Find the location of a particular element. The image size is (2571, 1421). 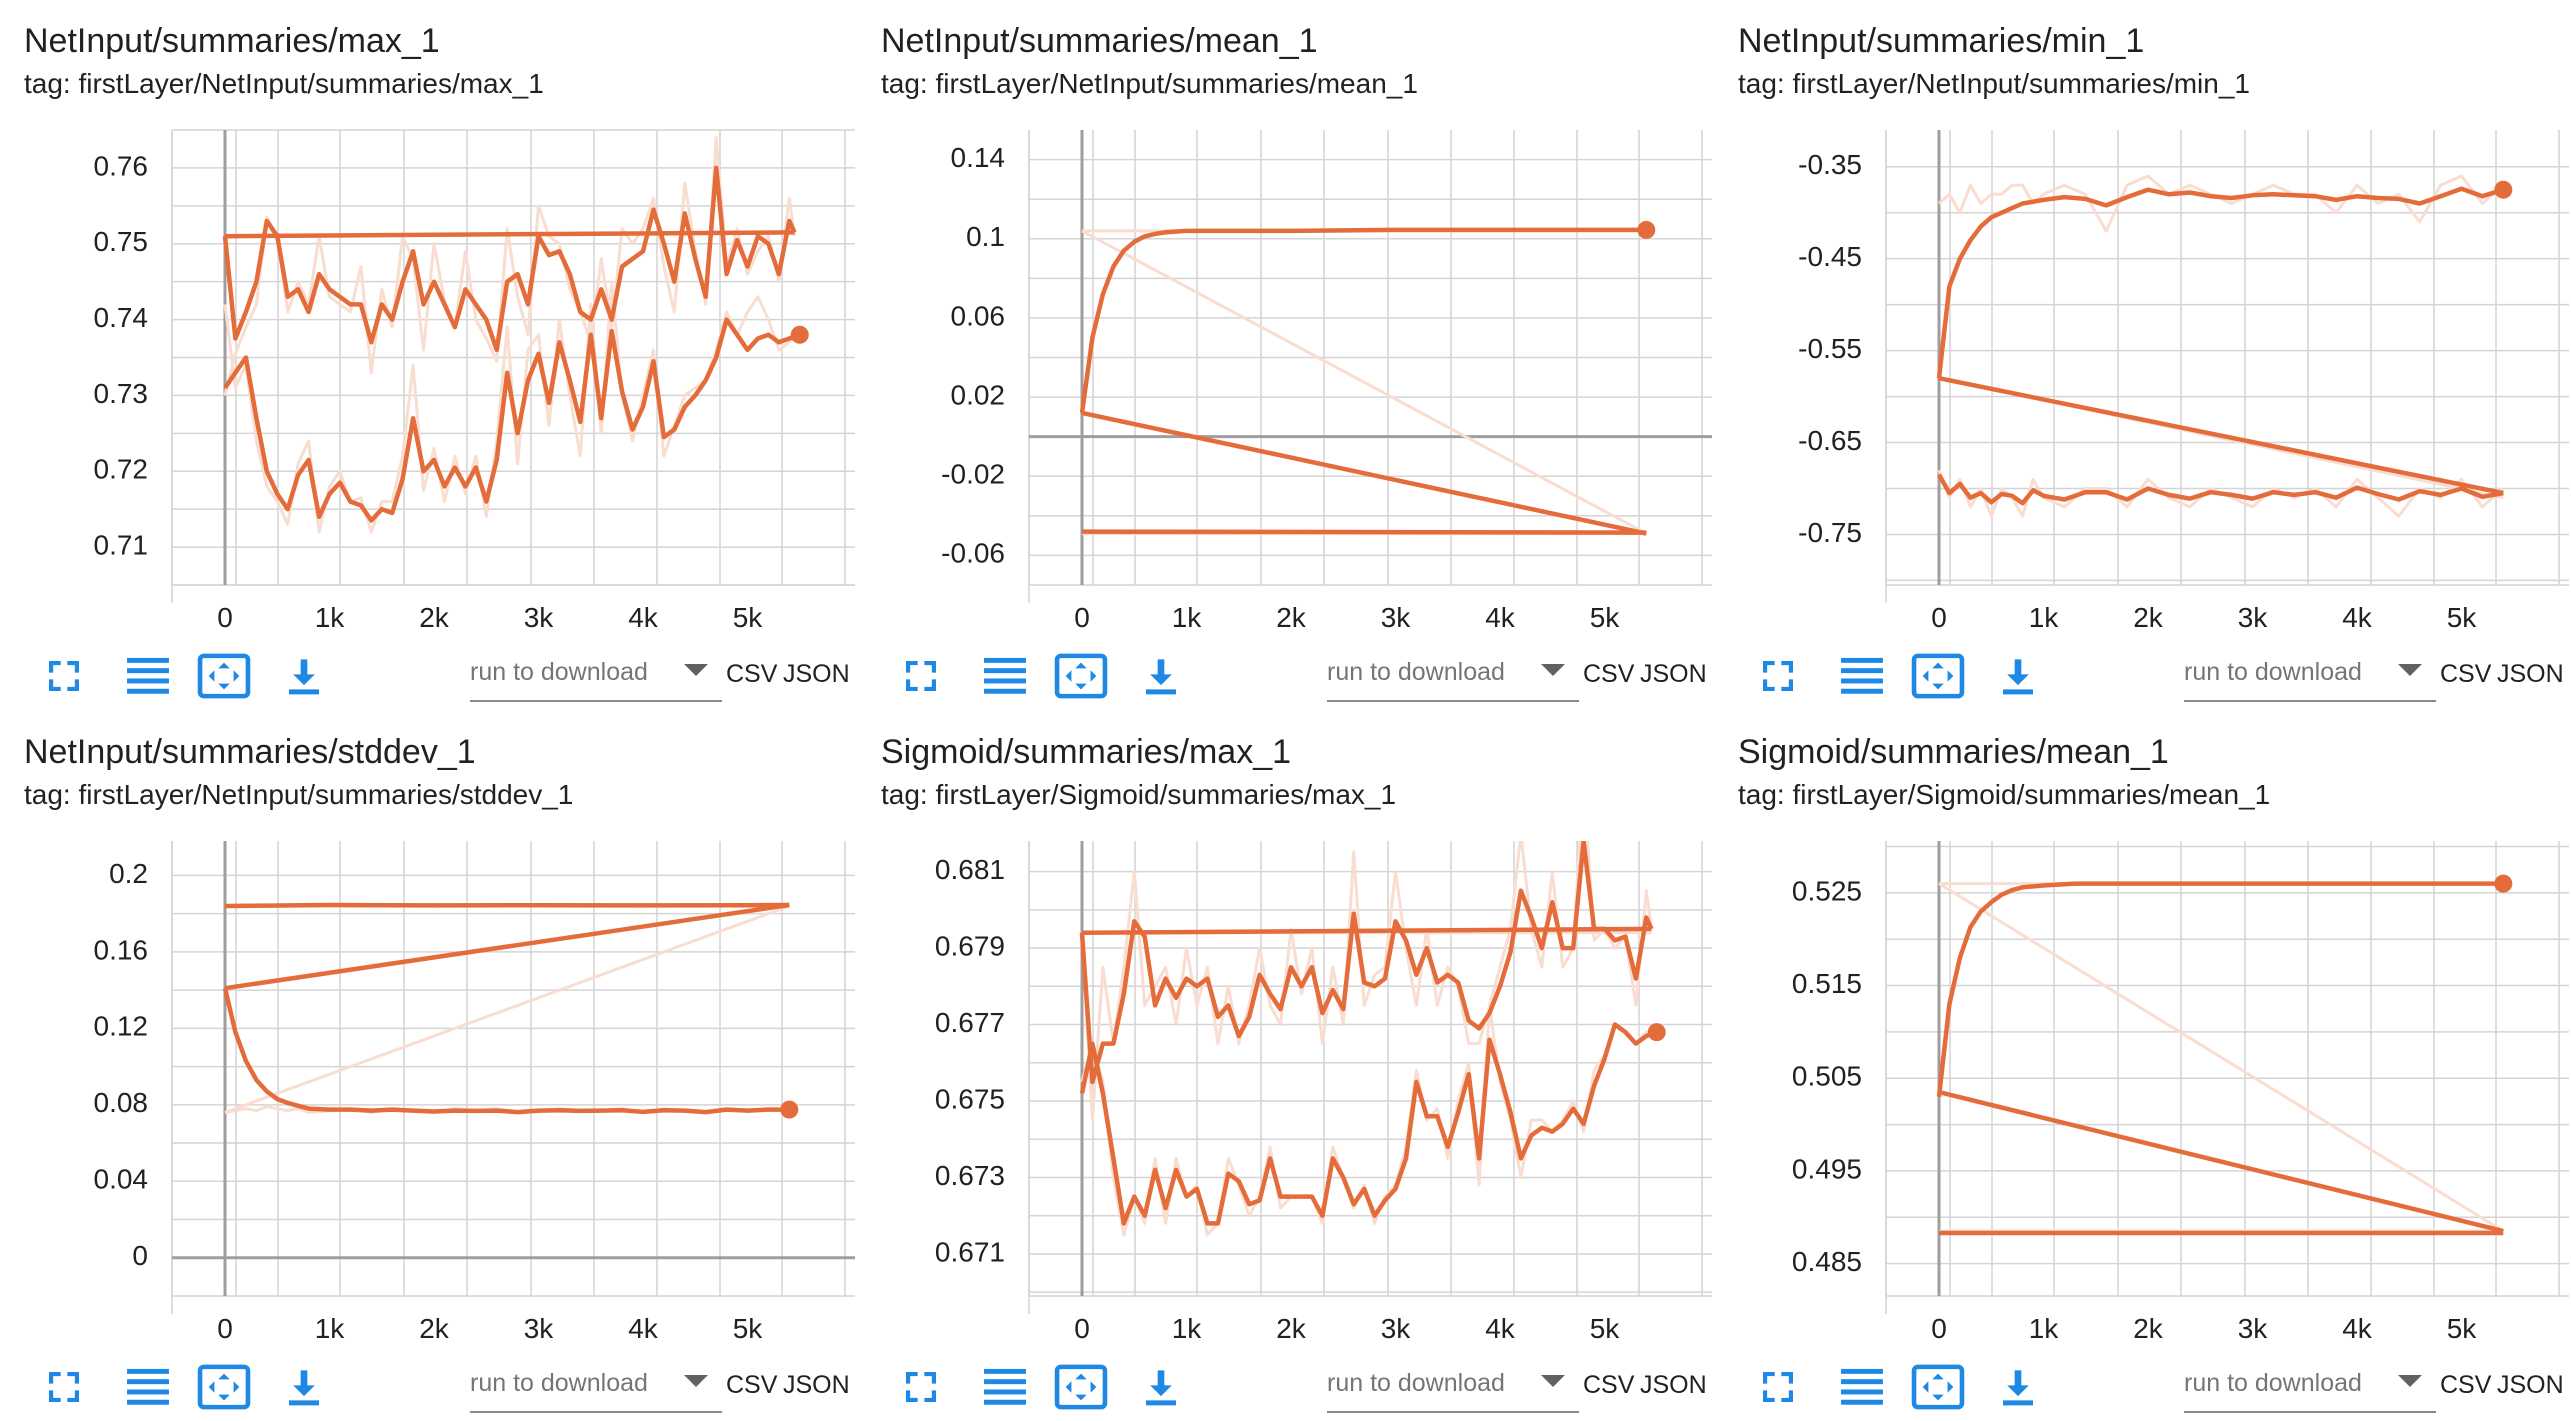

y-tick-label: 0.04 is located at coordinates (121, 1179).